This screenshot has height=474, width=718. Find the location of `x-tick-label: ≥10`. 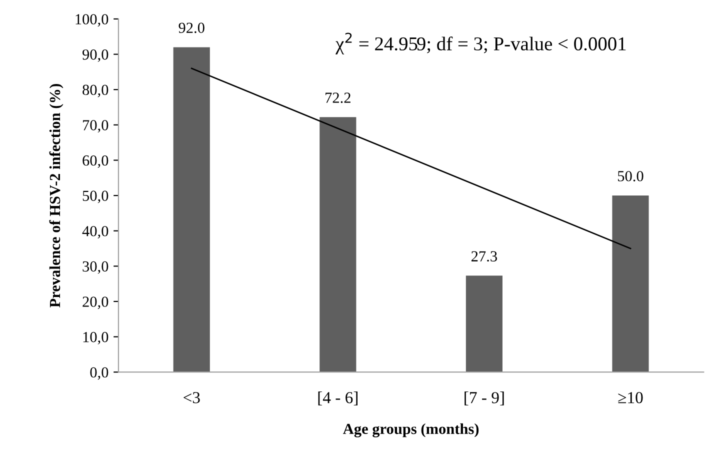

x-tick-label: ≥10 is located at coordinates (630, 398).